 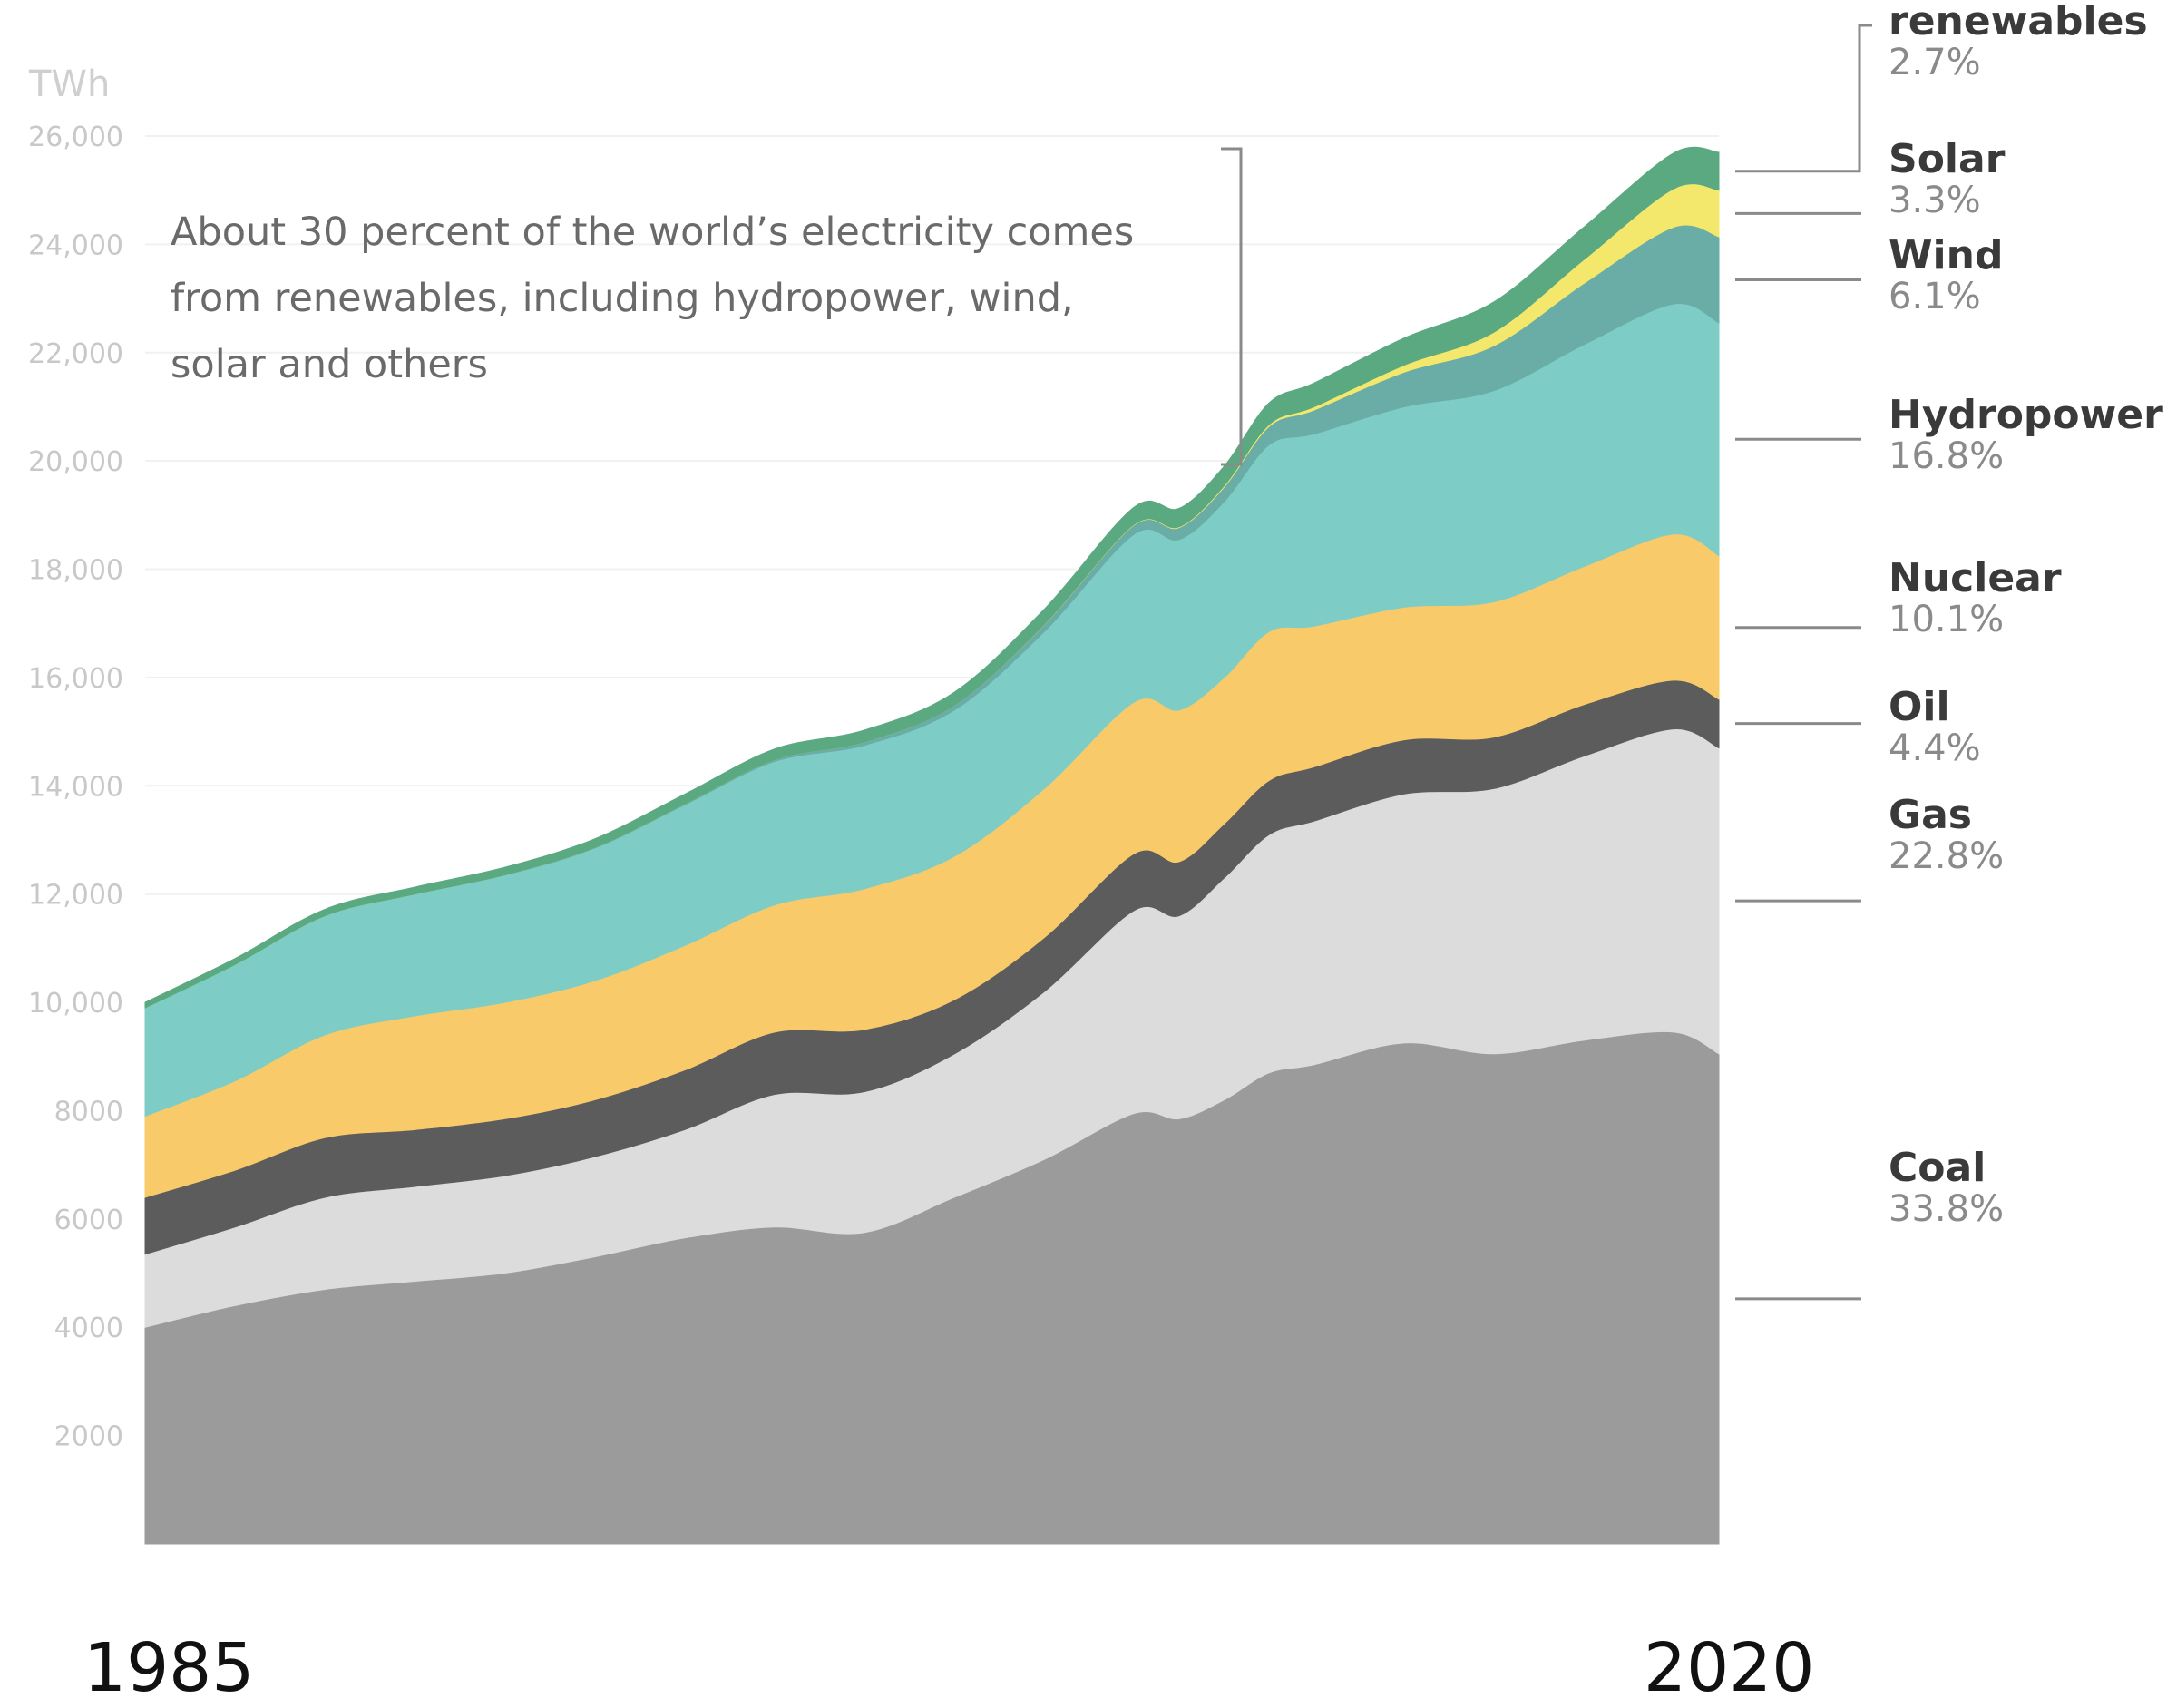 I want to click on legend-name-coal: Coal, so click(x=1937, y=1168).